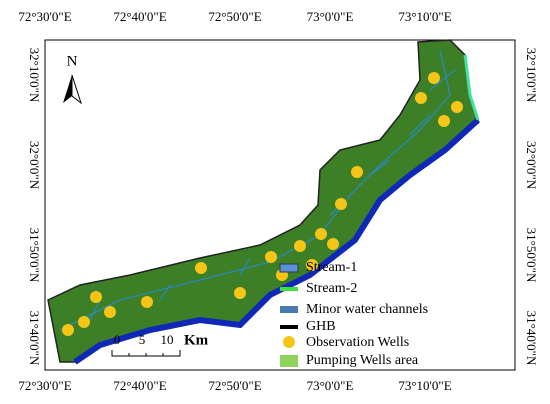 Image resolution: width=550 pixels, height=404 pixels. Describe the element at coordinates (160, 344) in the screenshot. I see `scale-bar: 0 5 10 Km` at that location.